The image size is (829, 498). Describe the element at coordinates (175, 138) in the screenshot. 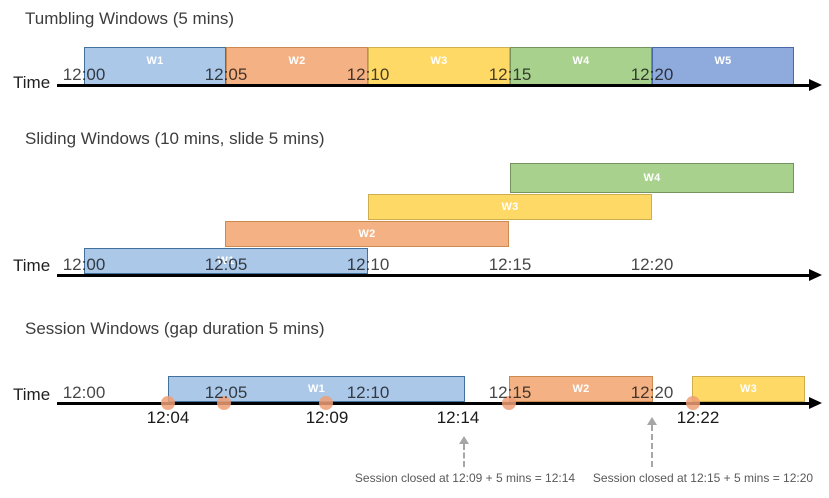

I see `sliding-section-title: Sliding Windows (10 mins, slide 5 mins)` at that location.